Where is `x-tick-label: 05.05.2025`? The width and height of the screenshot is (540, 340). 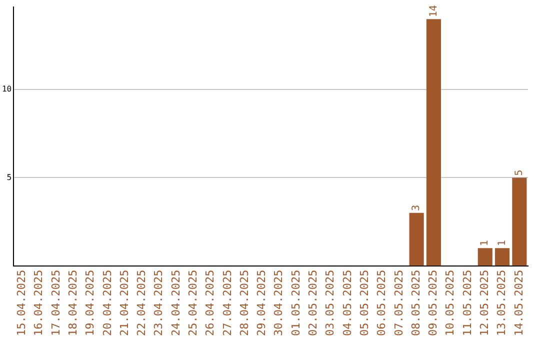 x-tick-label: 05.05.2025 is located at coordinates (364, 303).